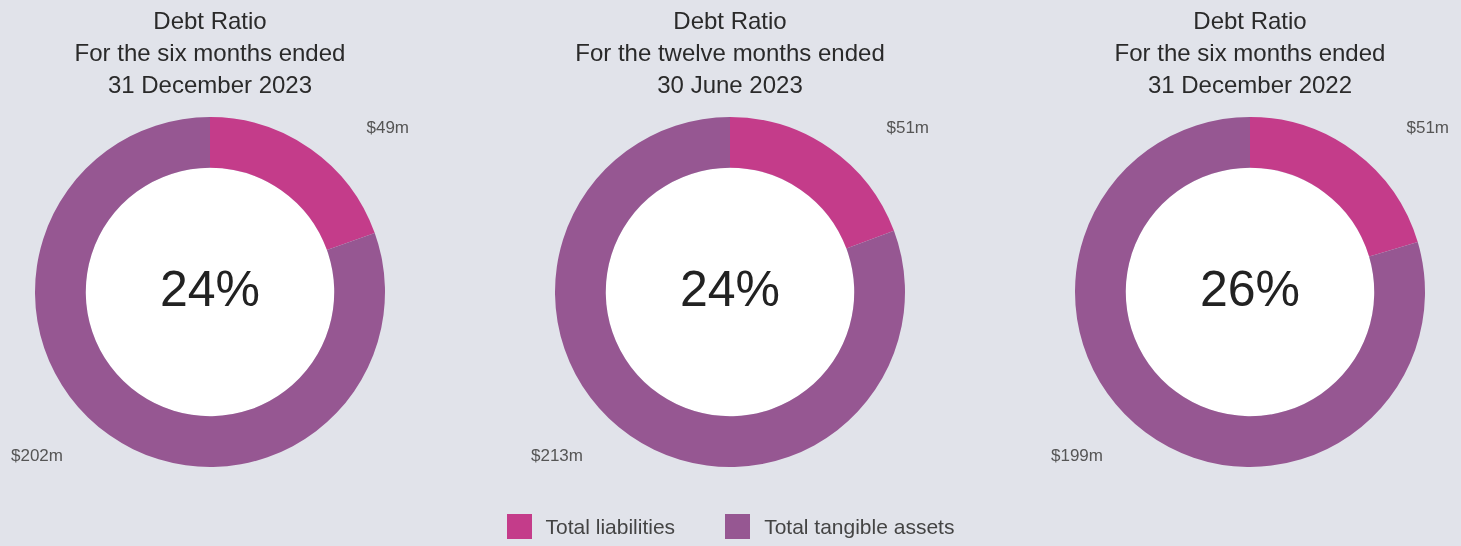 Image resolution: width=1461 pixels, height=546 pixels. Describe the element at coordinates (1250, 53) in the screenshot. I see `chart-title: Debt Ratio For the six months ended 31 December 2022` at that location.